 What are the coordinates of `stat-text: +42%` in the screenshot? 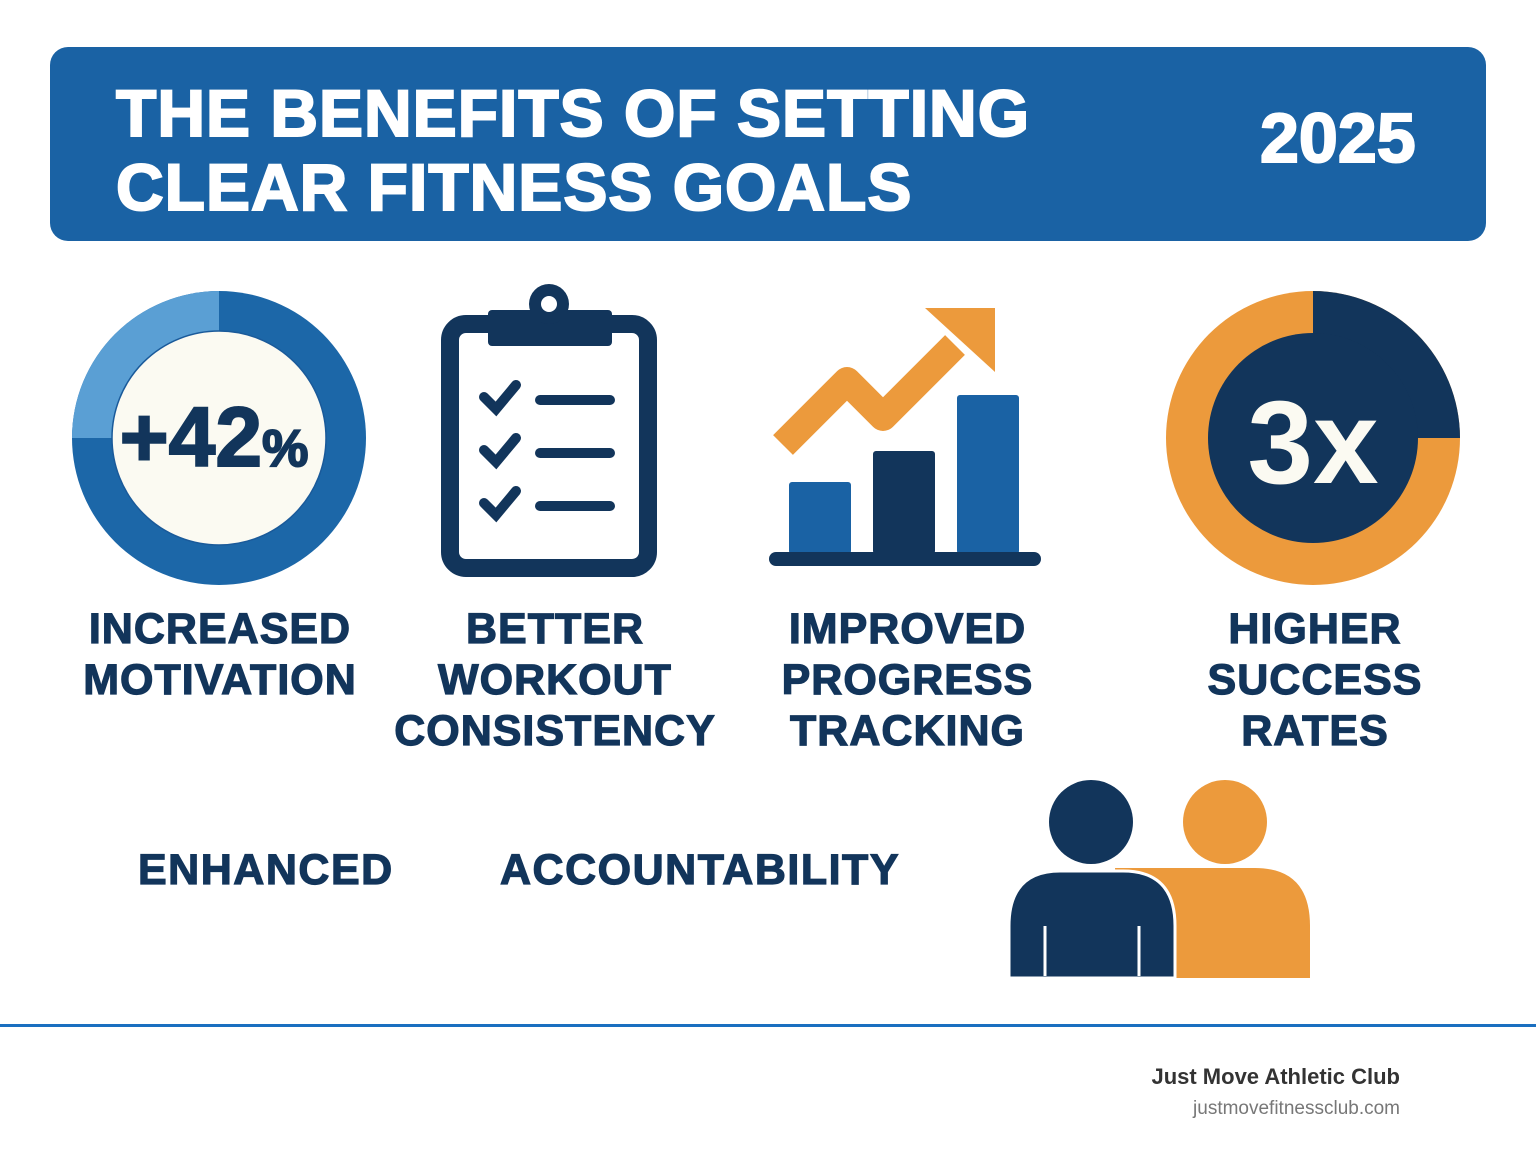 It's located at (214, 437).